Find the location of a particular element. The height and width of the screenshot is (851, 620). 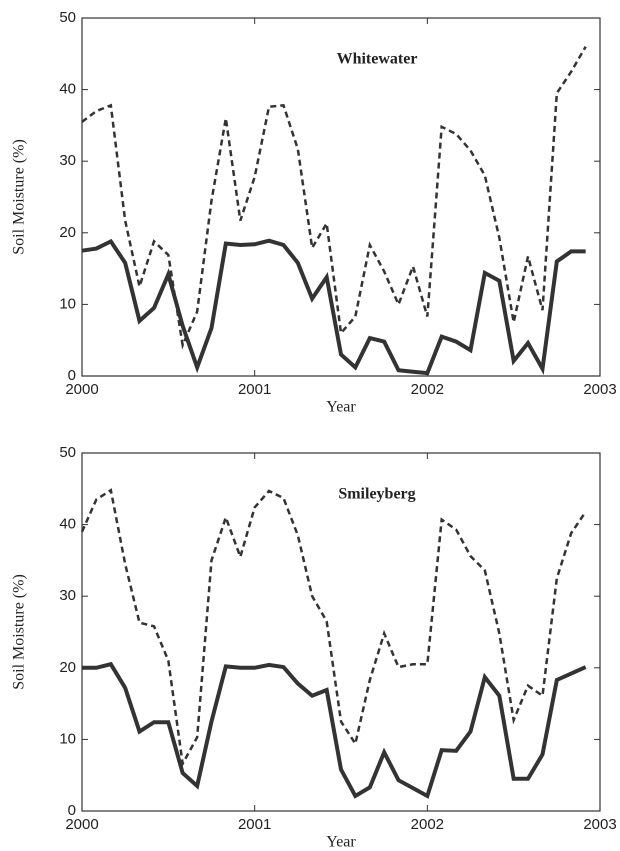

chart-title: Whitewater is located at coordinates (377, 59).